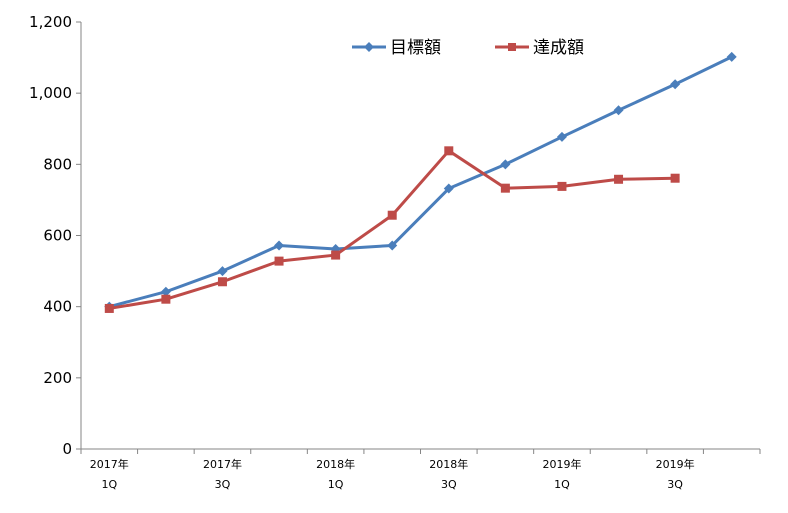 Image resolution: width=788 pixels, height=513 pixels. I want to click on y-tick-label: 1,200, so click(50, 22).